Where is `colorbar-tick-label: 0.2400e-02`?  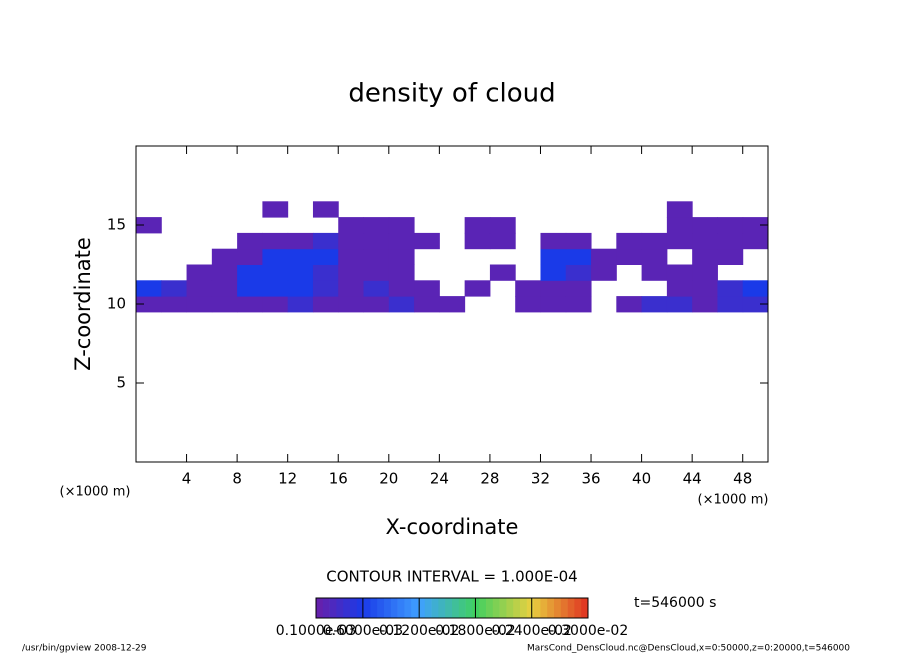 colorbar-tick-label: 0.2400e-02 is located at coordinates (531, 631).